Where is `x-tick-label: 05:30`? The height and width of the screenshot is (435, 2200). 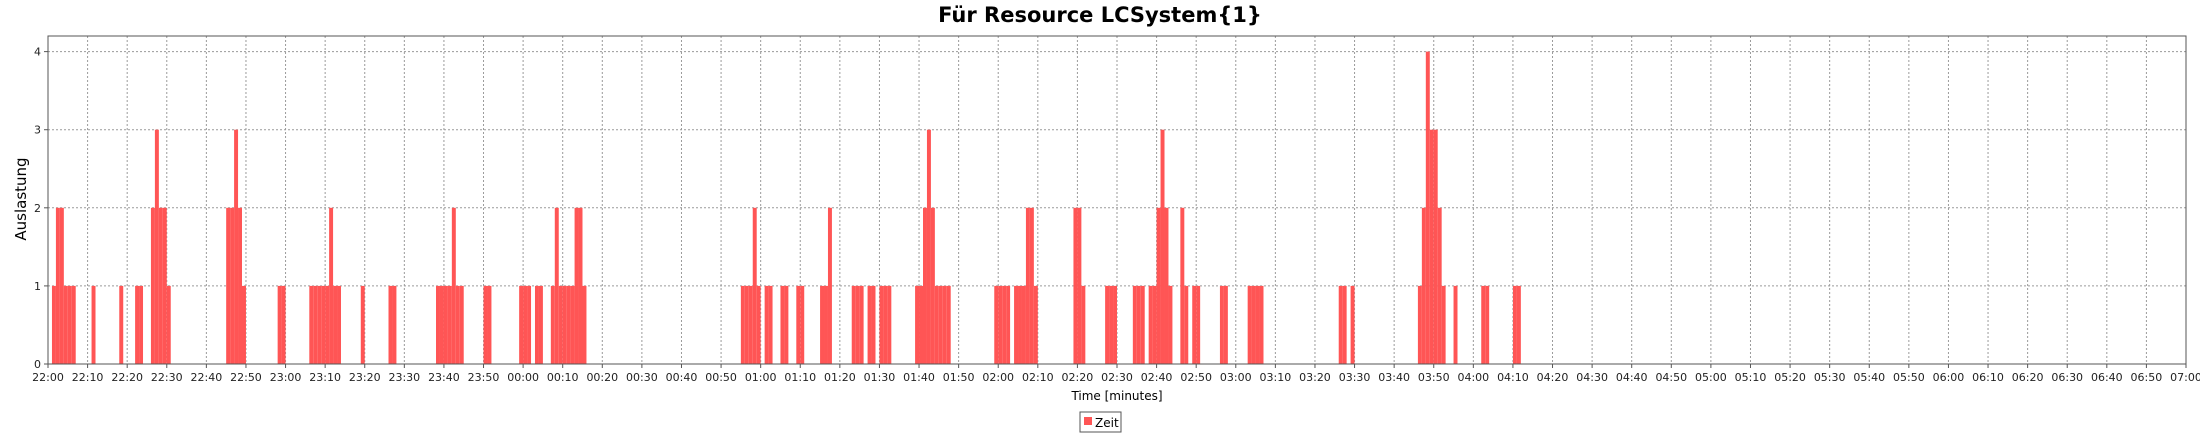
x-tick-label: 05:30 is located at coordinates (1830, 377).